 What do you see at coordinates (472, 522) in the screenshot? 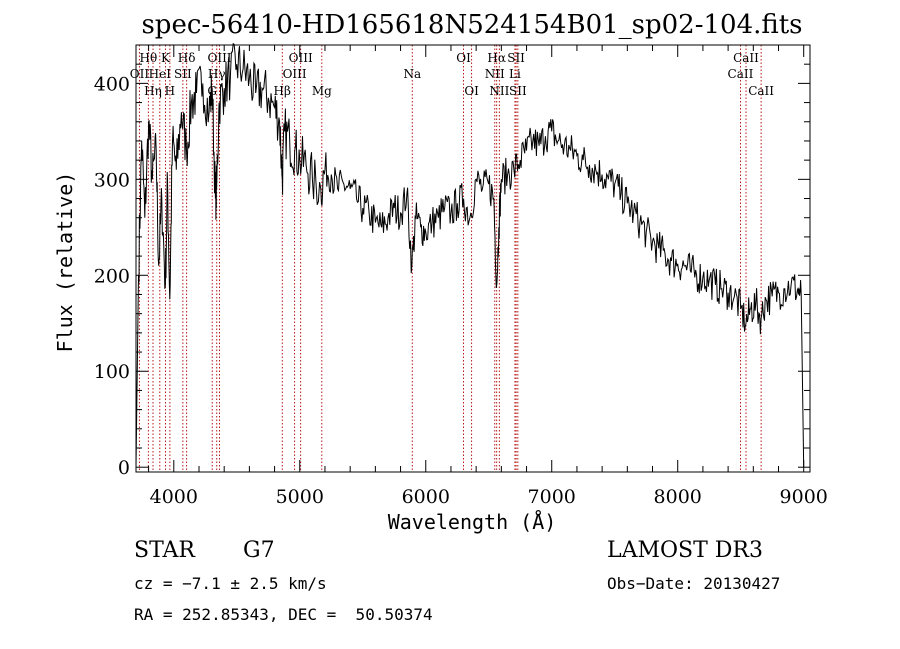
I see `x-axis-label: Wavelength (Å)` at bounding box center [472, 522].